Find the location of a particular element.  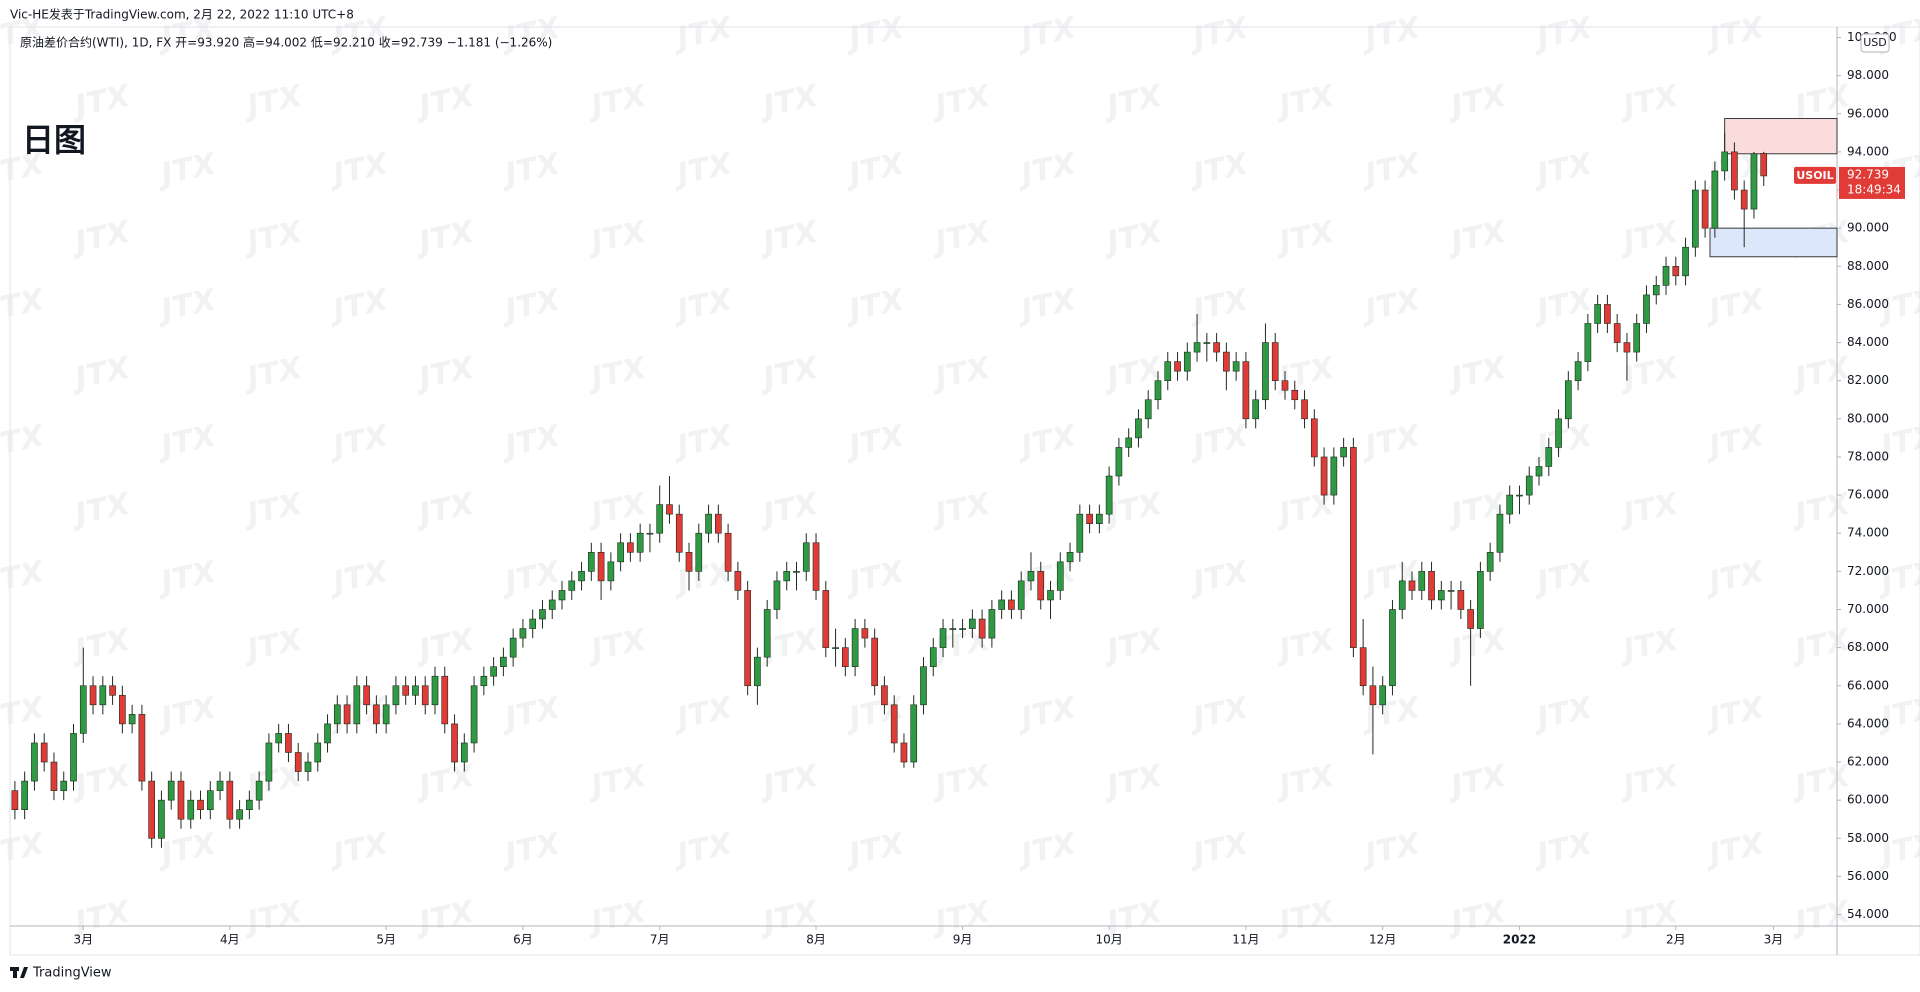

countdown: 18:49:34 is located at coordinates (1874, 189).